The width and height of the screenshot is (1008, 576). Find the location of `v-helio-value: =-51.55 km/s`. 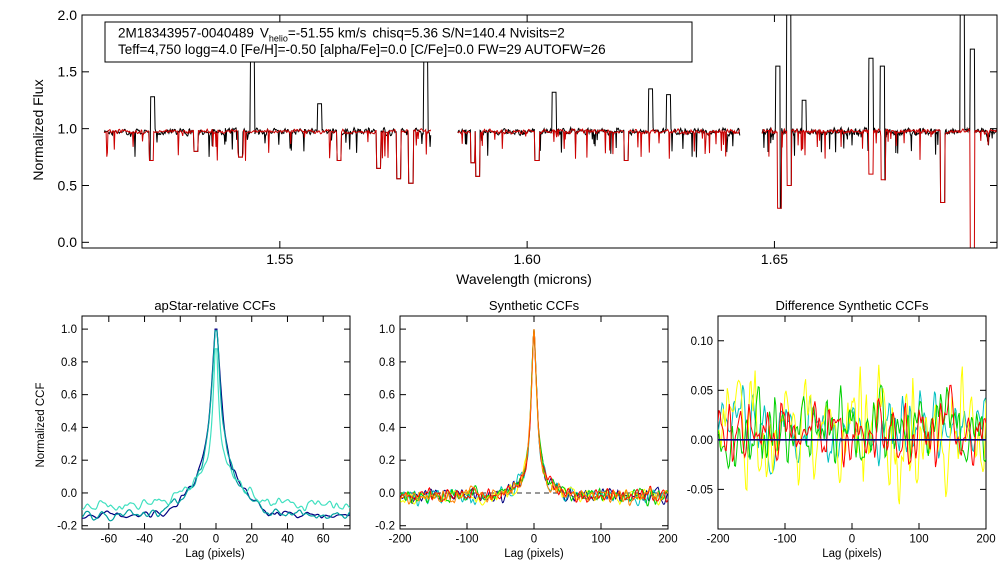

v-helio-value: =-51.55 km/s is located at coordinates (327, 33).